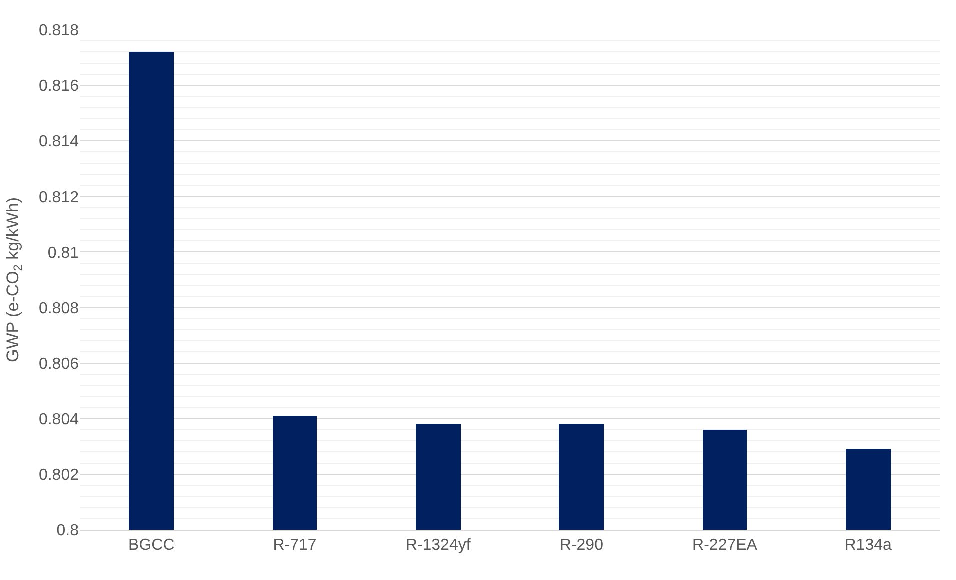 The image size is (956, 580). I want to click on x-tick-label: BGCC, so click(151, 545).